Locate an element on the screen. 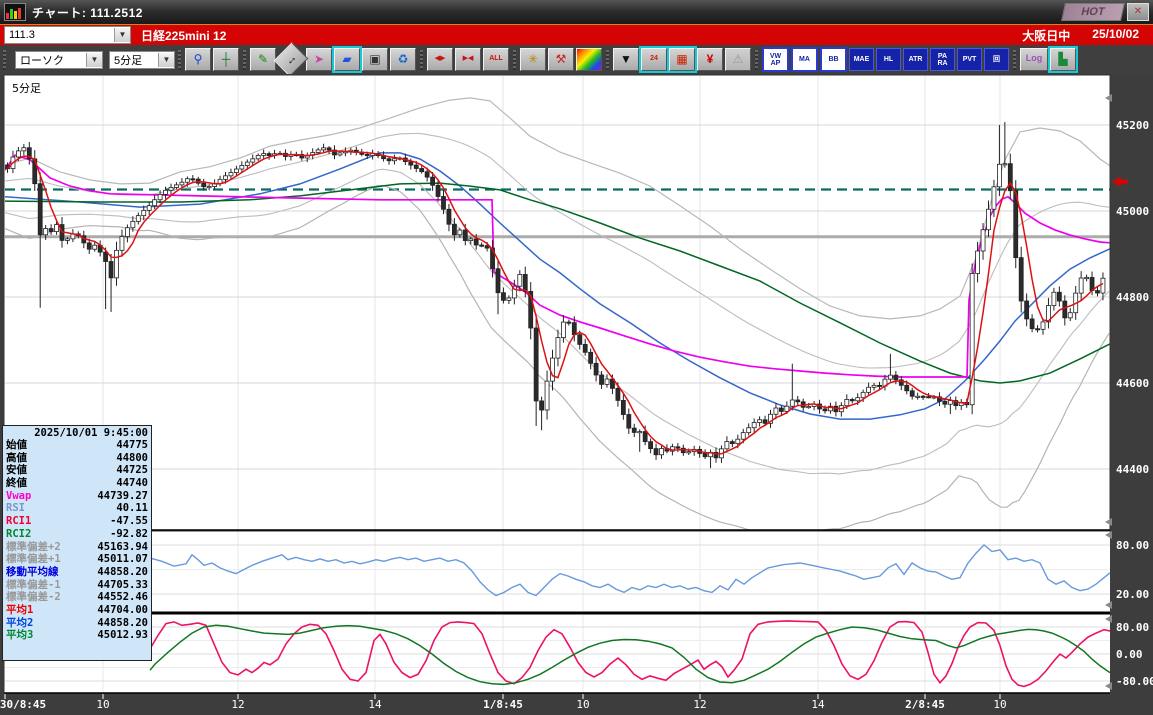  tooltip-datetime: 2025/10/01 9:45:00 is located at coordinates (91, 433).